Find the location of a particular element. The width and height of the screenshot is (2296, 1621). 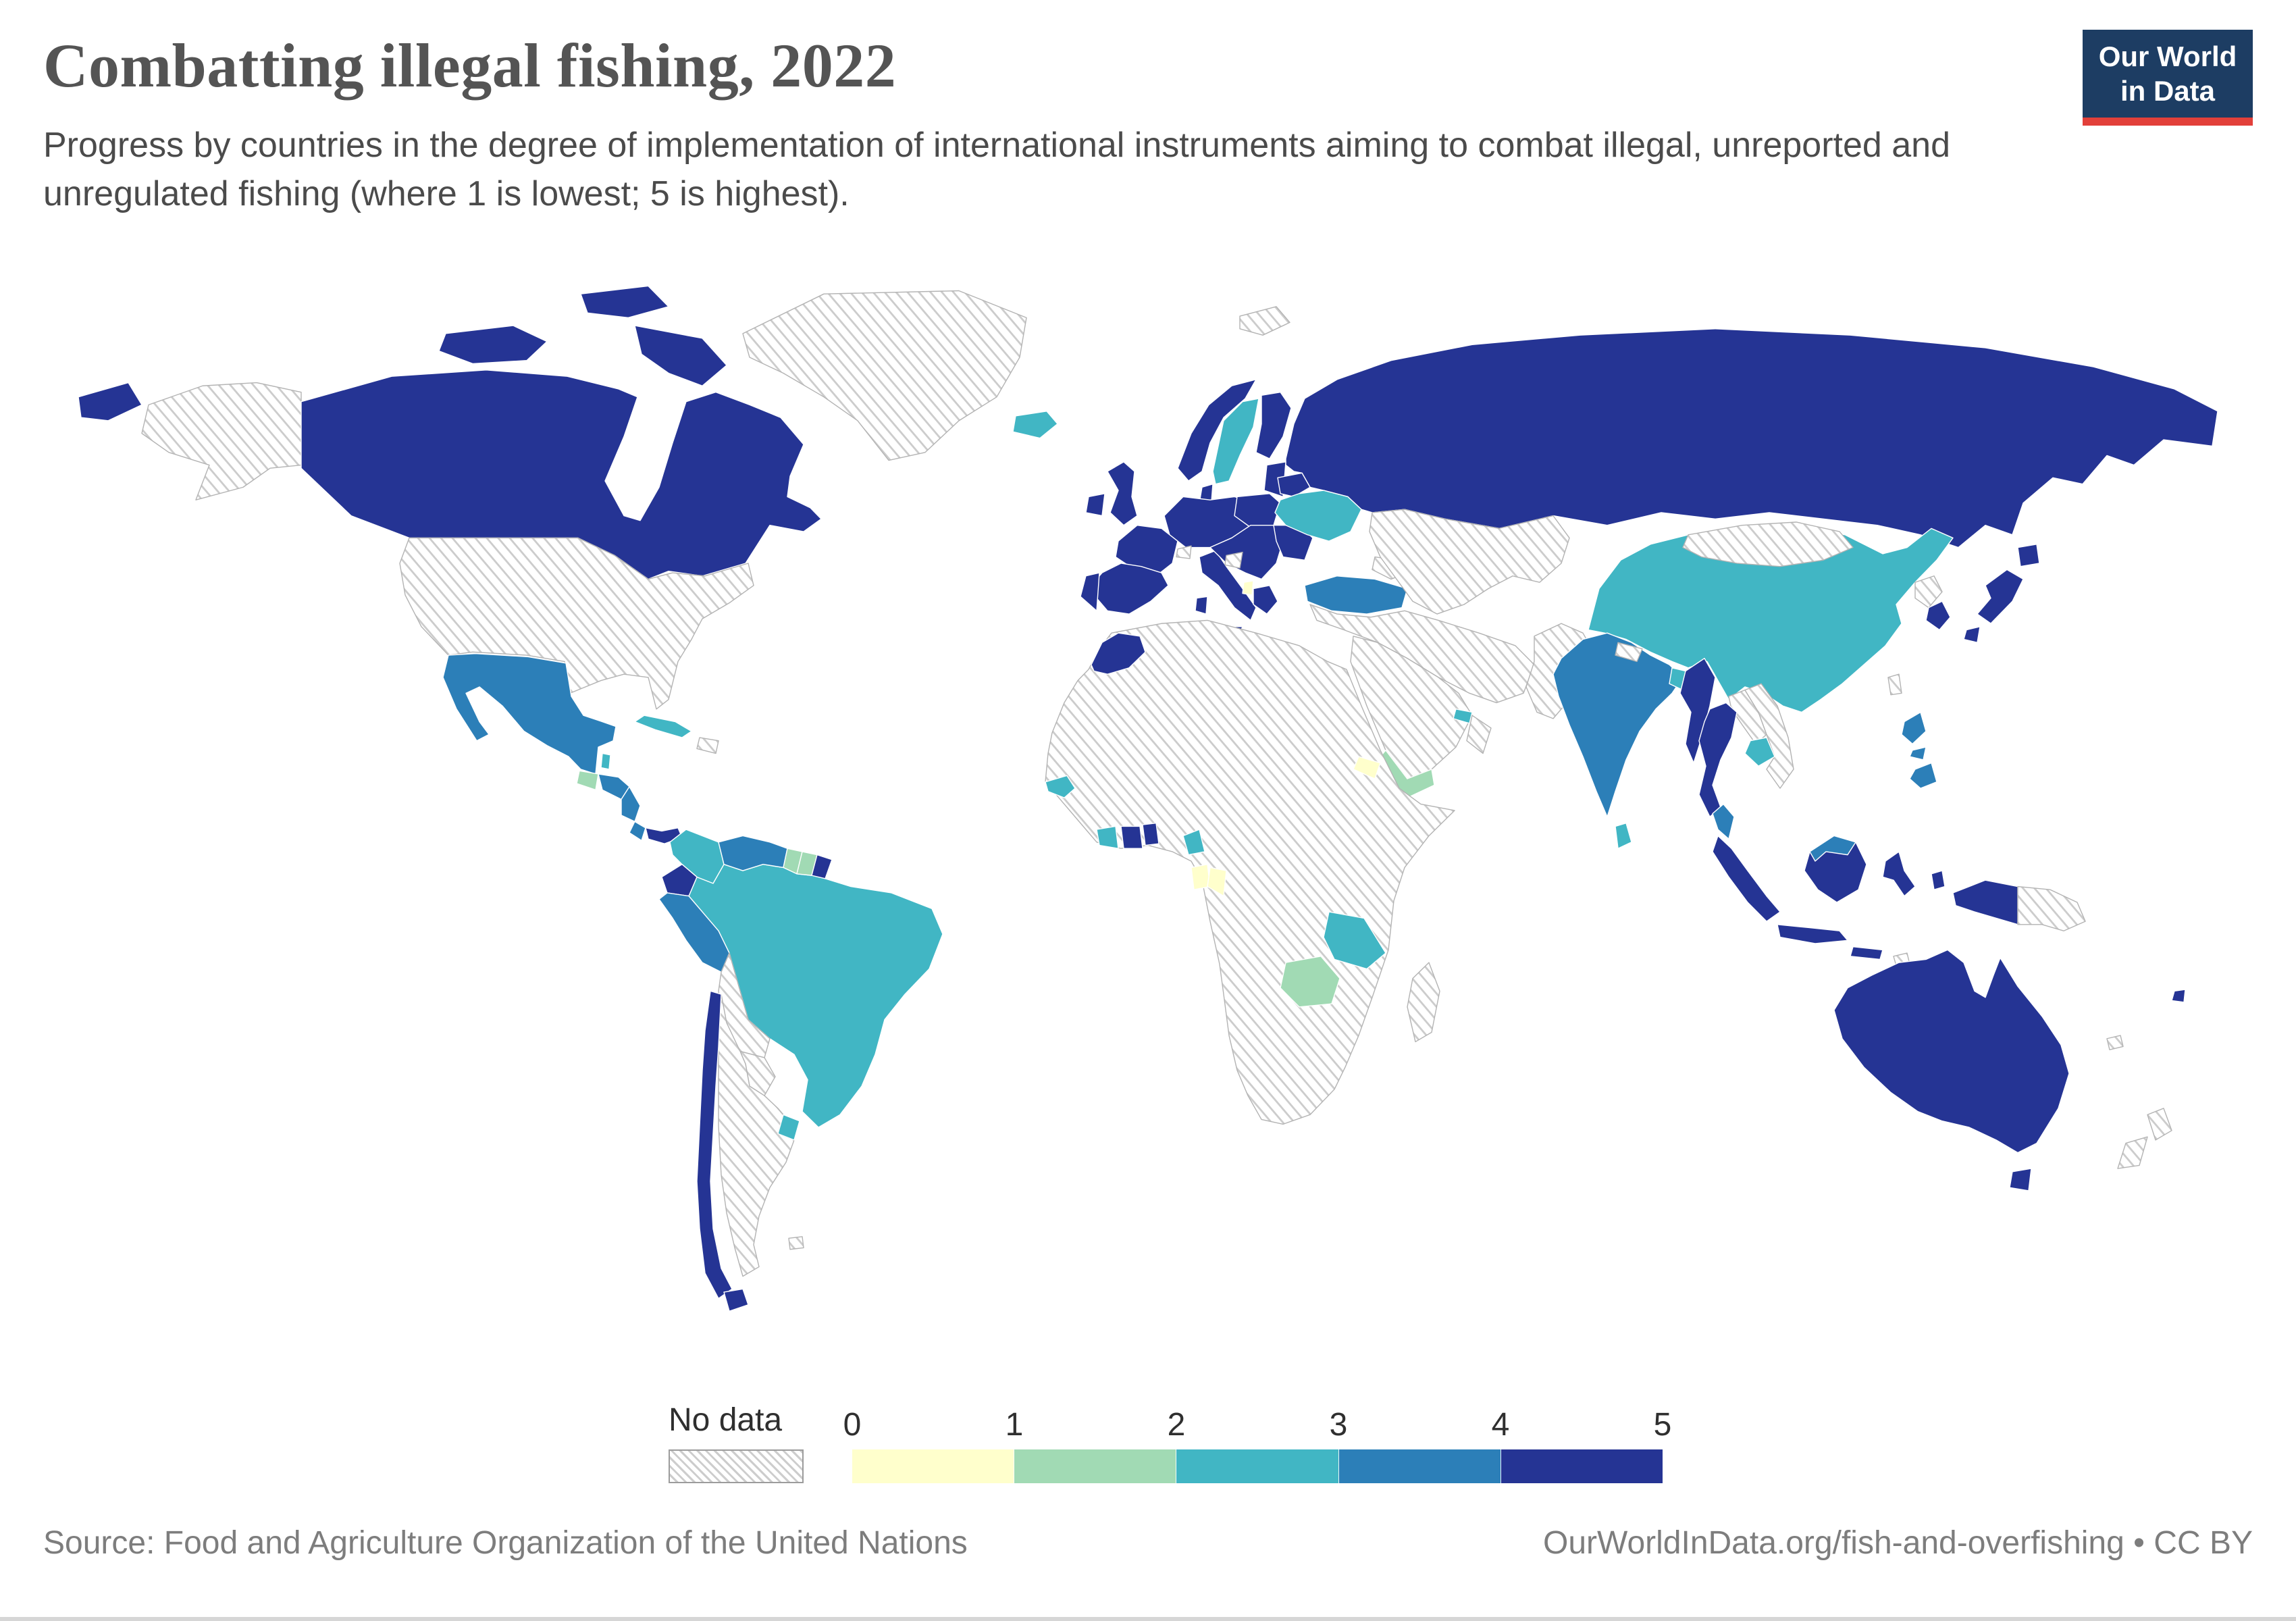

country-united-states-alaska is located at coordinates (221, 441).